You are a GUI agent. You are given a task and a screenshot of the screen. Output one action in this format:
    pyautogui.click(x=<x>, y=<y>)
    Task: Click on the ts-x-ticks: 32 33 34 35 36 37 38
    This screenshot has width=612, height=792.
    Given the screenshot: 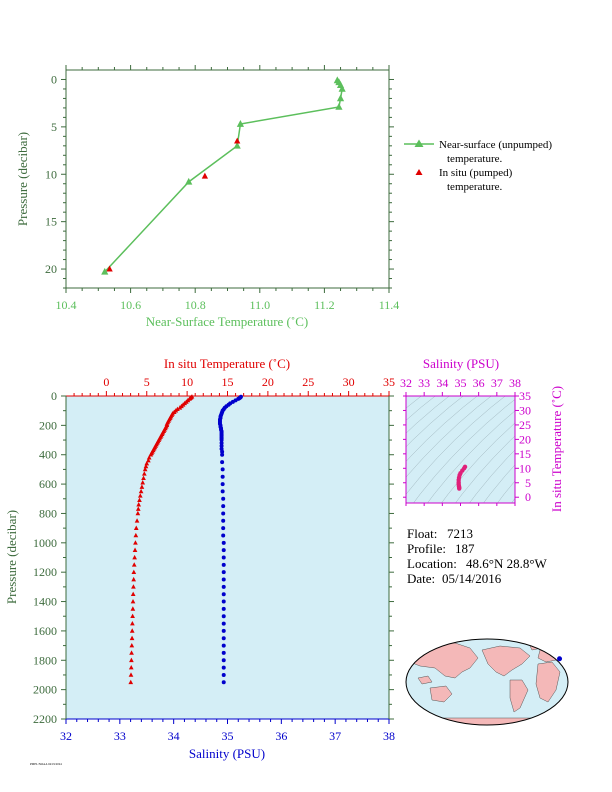 What is the action you would take?
    pyautogui.click(x=460, y=441)
    